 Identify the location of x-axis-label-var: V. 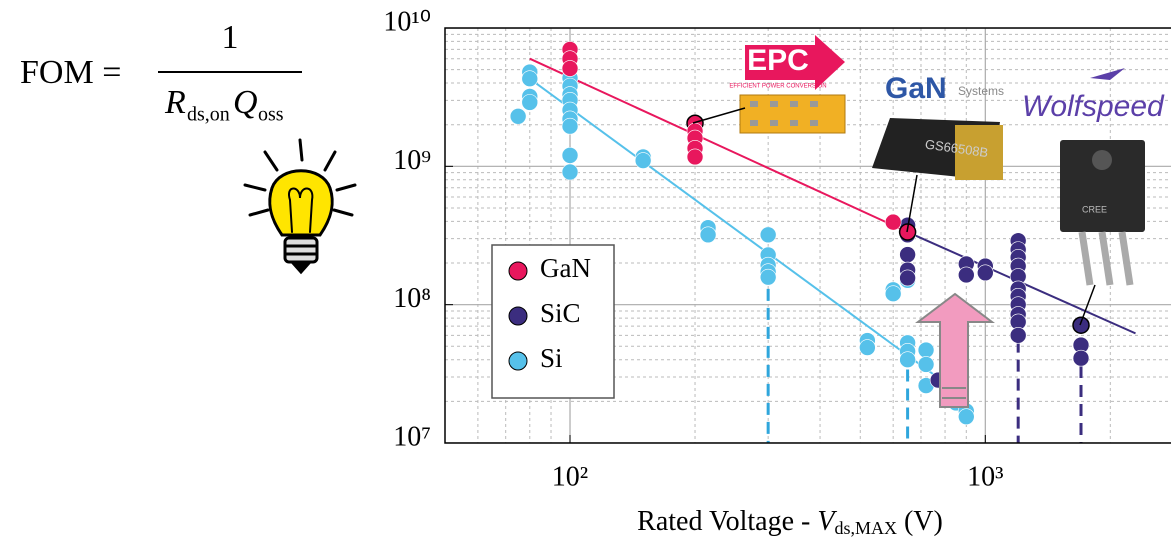
(827, 521).